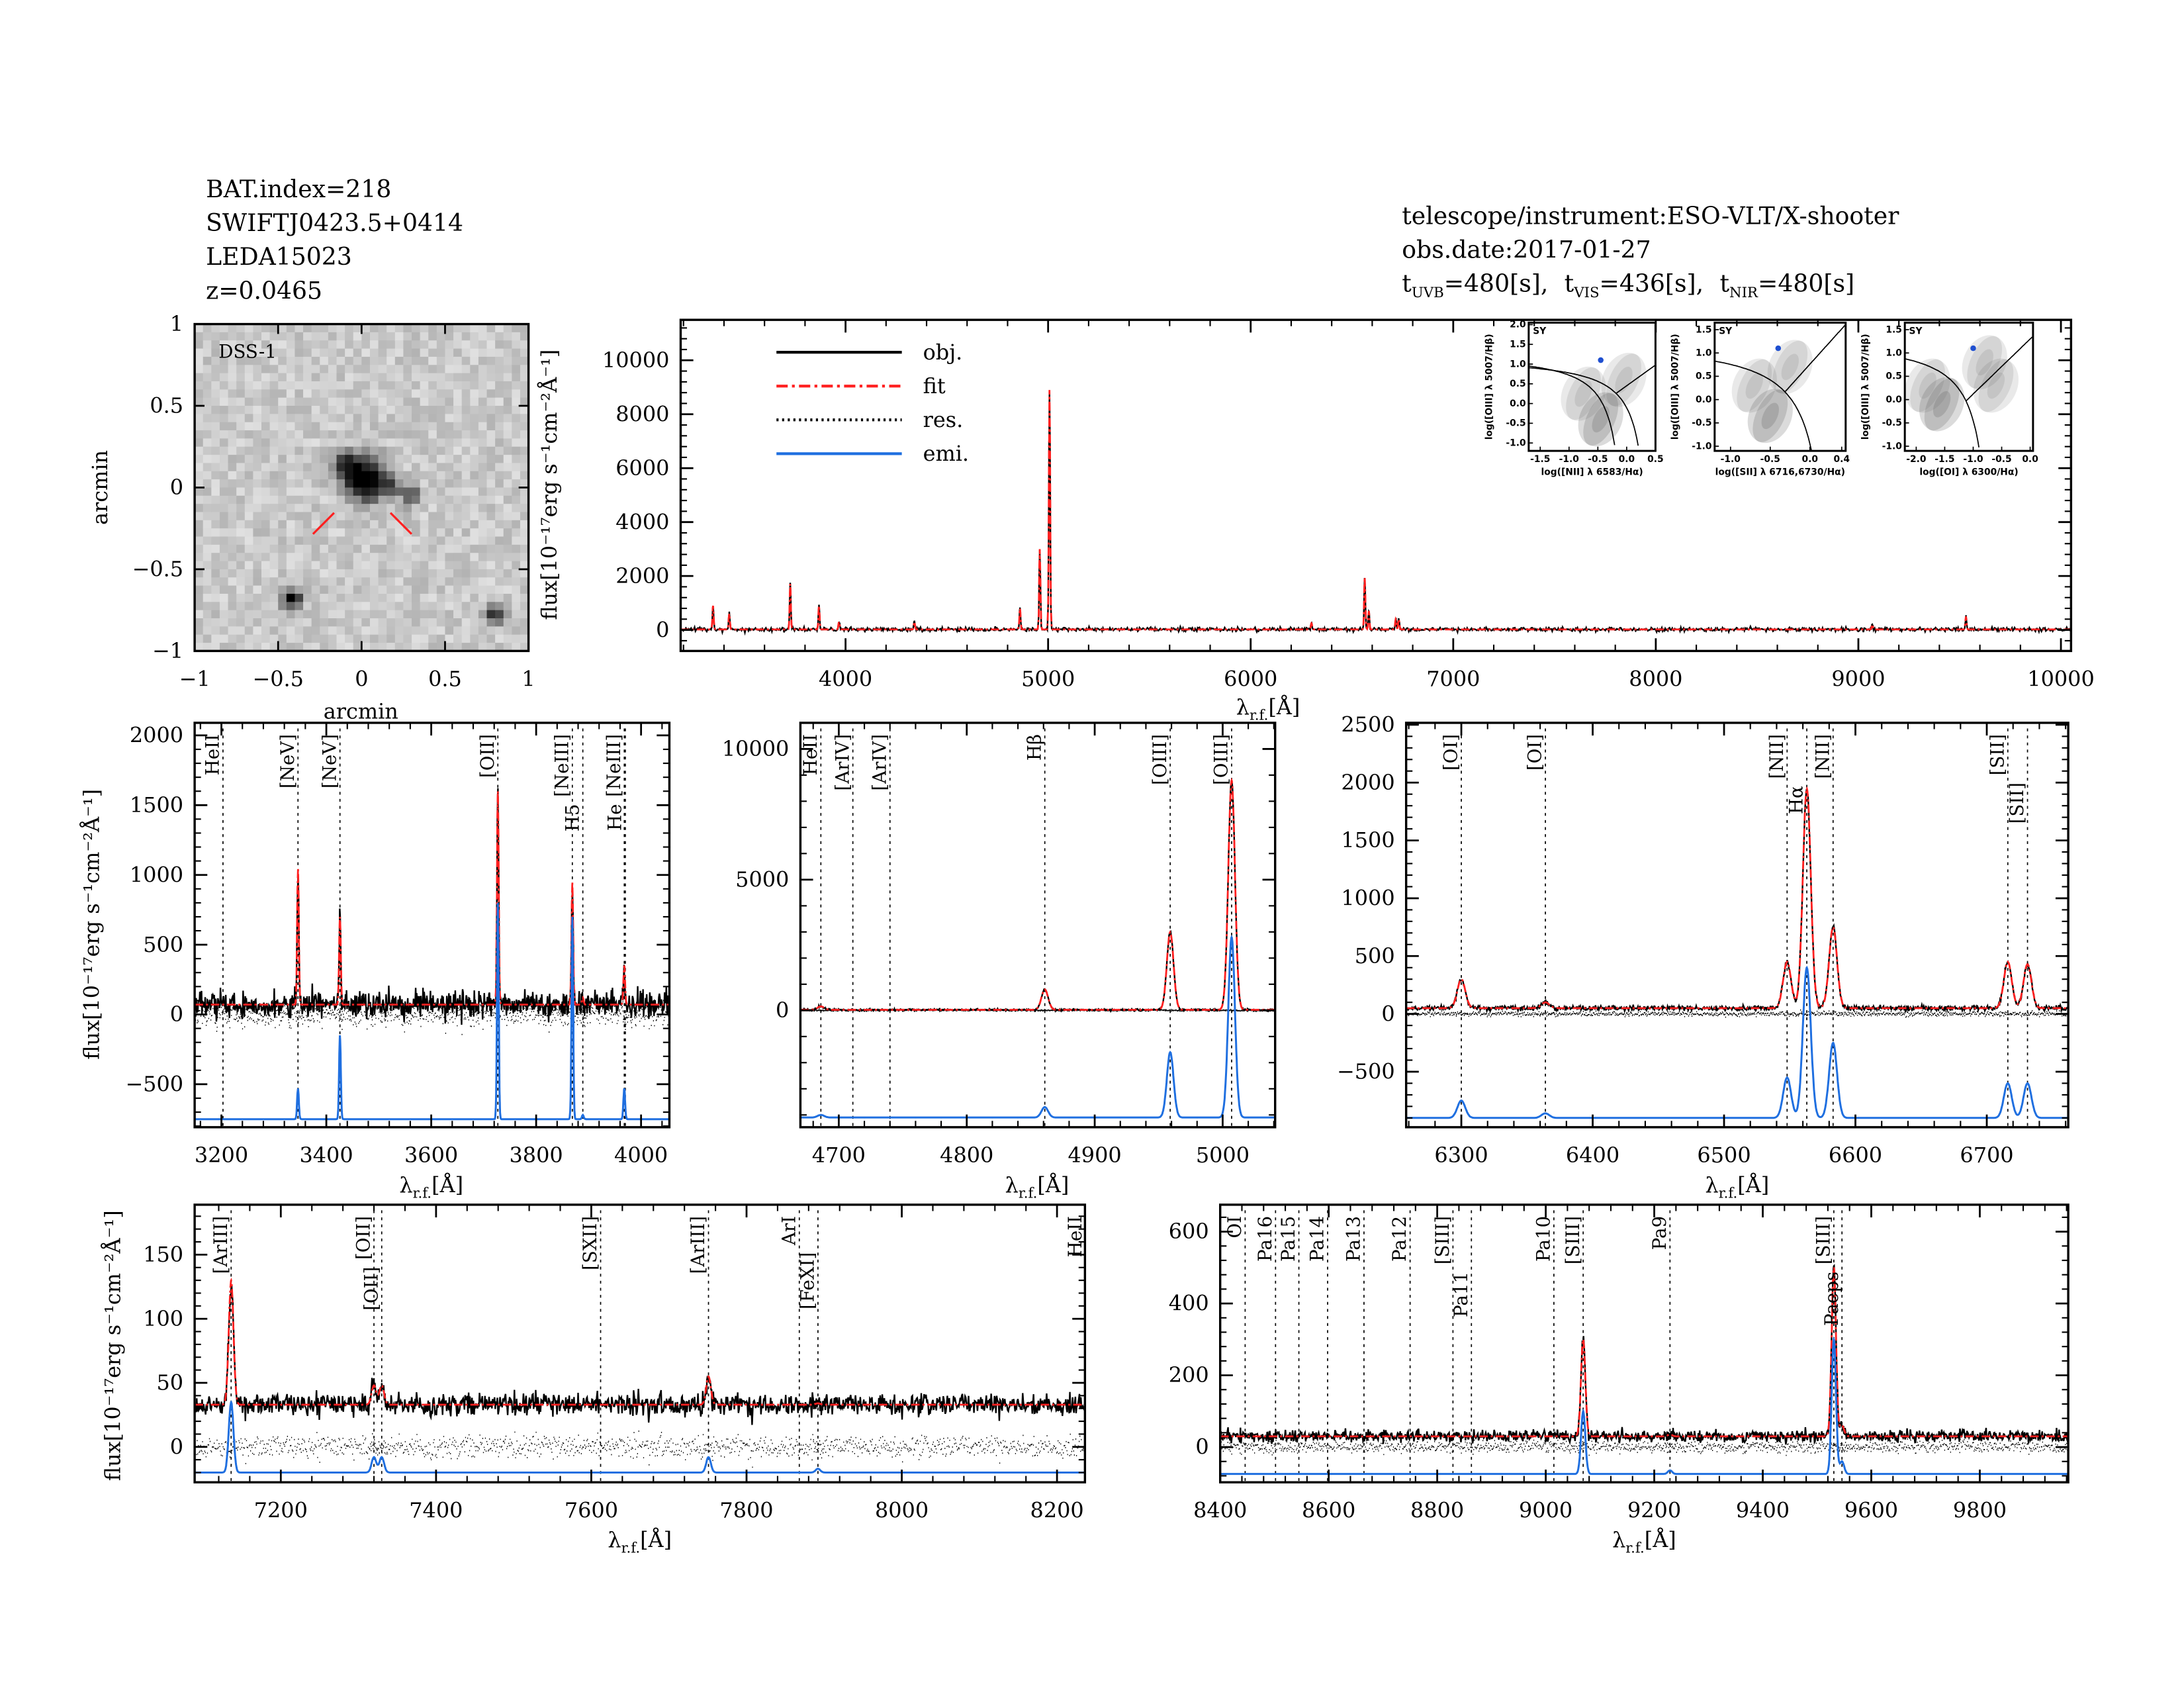 The height and width of the screenshot is (1688, 2184). I want to click on x-axis-label: λr.f.[Å], so click(1644, 1542).